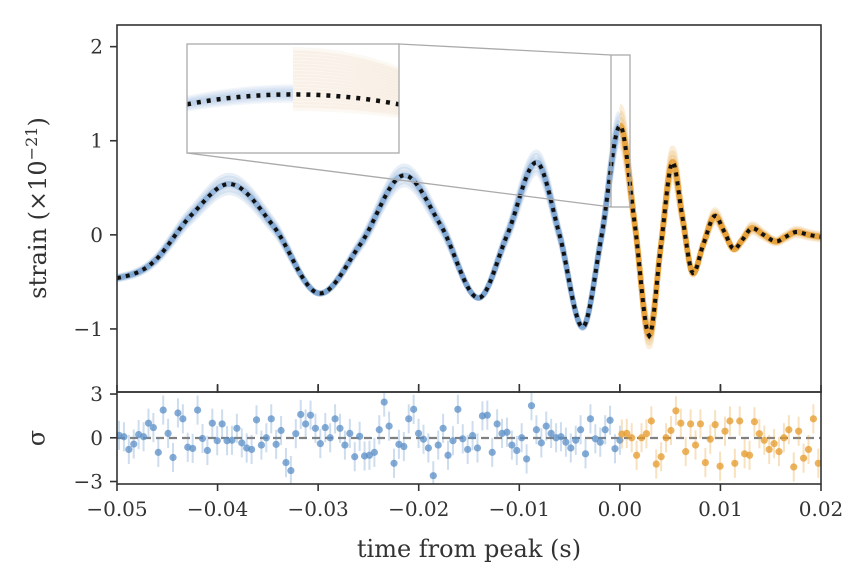 The width and height of the screenshot is (857, 573). What do you see at coordinates (88, 482) in the screenshot?
I see `y-tick-label: −3` at bounding box center [88, 482].